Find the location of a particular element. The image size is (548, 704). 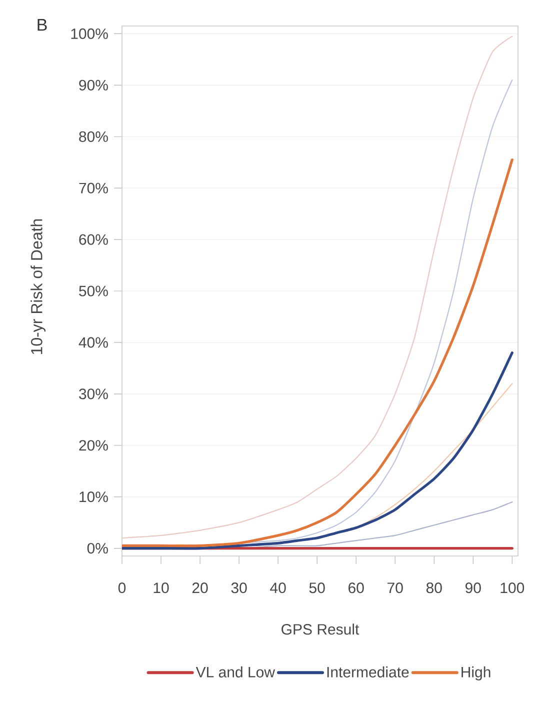

chart-title: B is located at coordinates (42, 24).